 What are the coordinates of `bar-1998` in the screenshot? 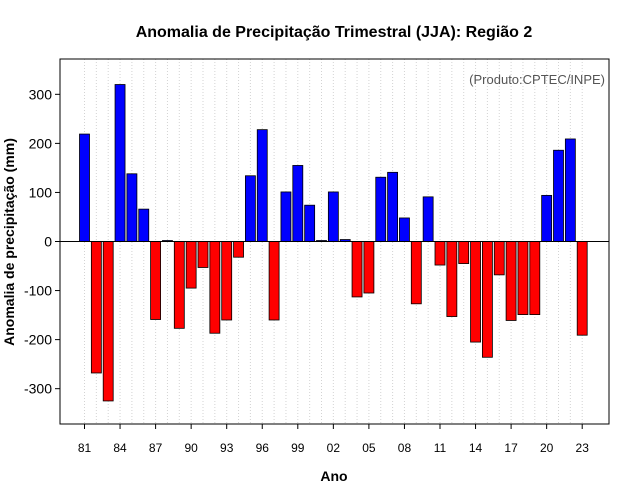 It's located at (286, 216).